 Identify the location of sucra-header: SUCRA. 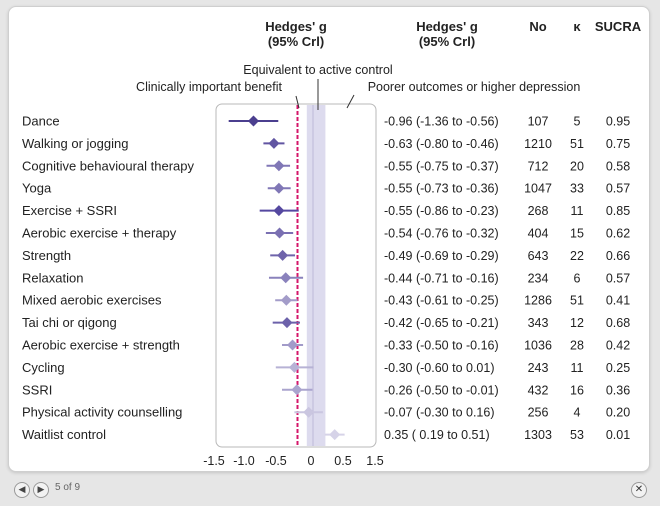
(618, 26).